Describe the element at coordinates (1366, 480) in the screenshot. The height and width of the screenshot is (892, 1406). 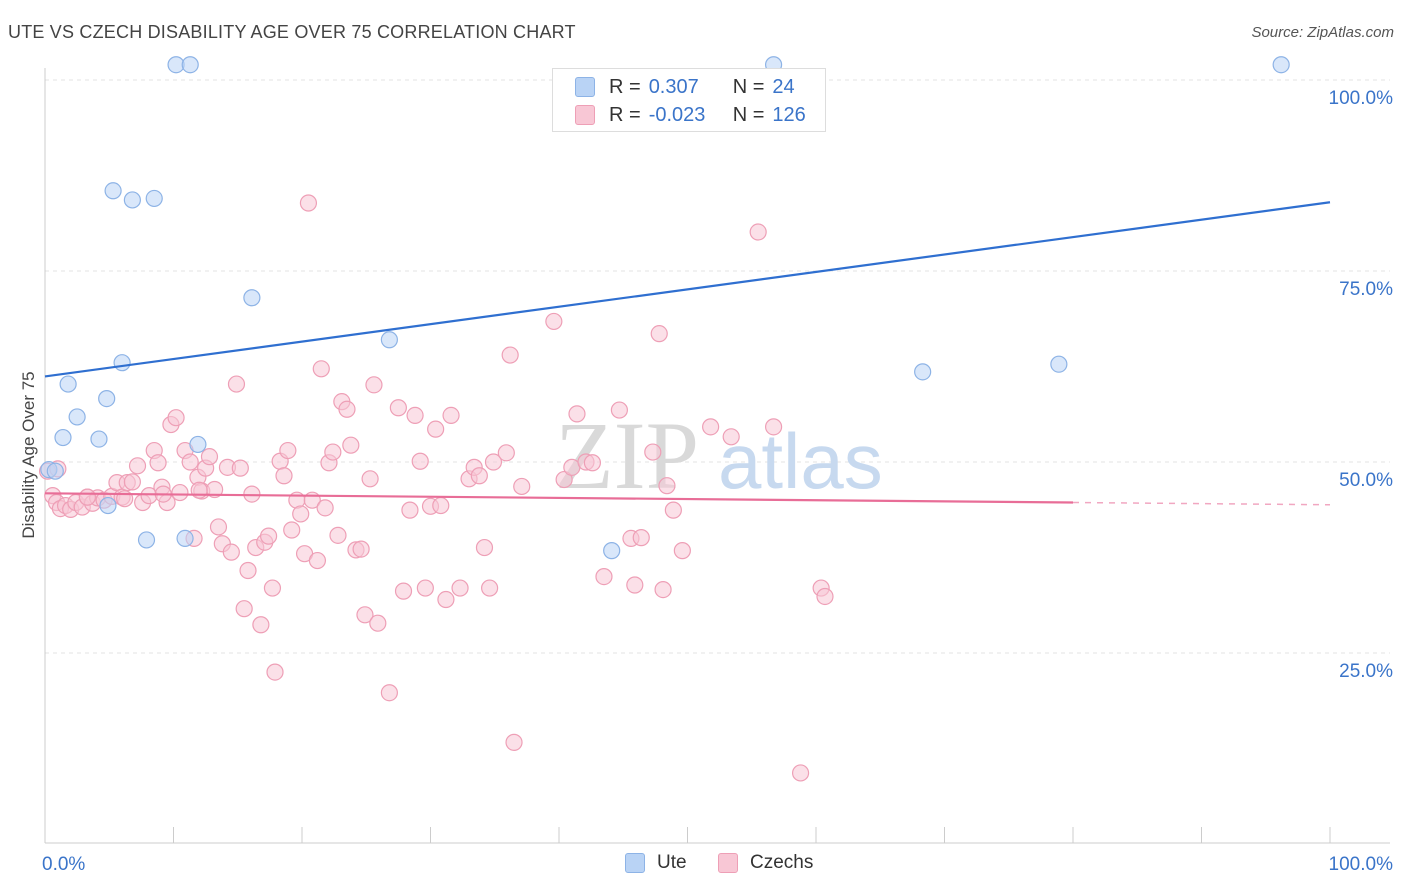
I see `y-tick-label: 50.0%` at that location.